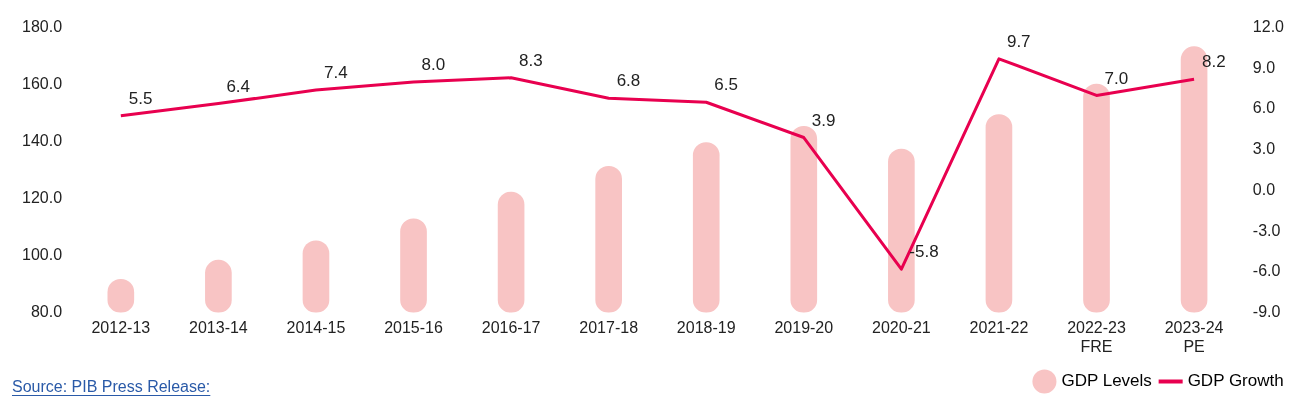 The image size is (1310, 408). I want to click on y-tick-label: 140.0, so click(42, 141).